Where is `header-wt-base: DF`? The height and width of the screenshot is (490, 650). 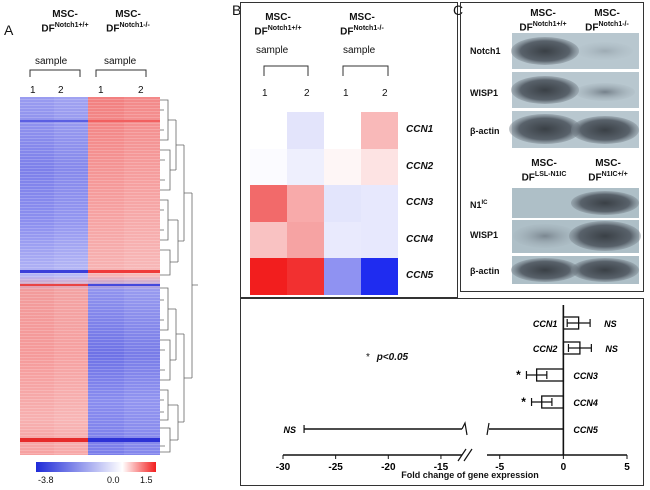
header-wt-base: DF is located at coordinates (48, 29).